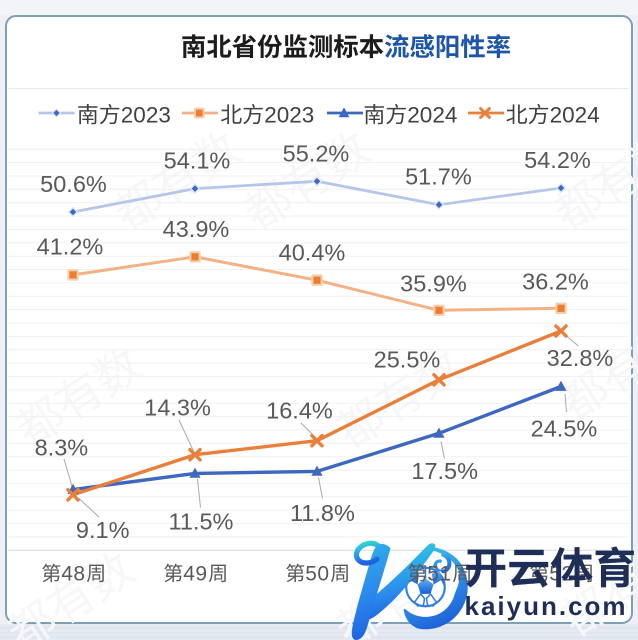  I want to click on svg-text: 24.5%, so click(564, 429).